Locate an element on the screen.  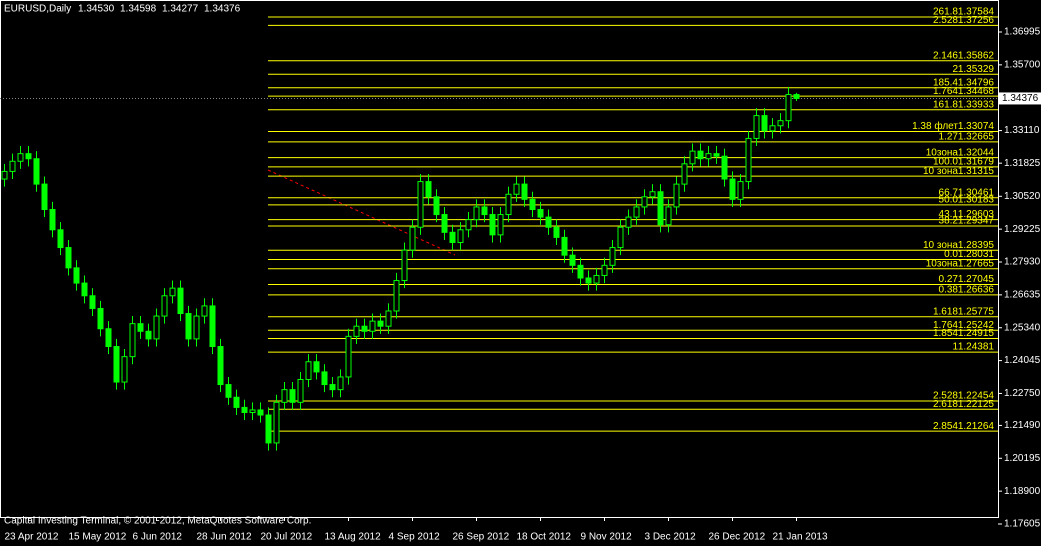
level-price: 1.31679 is located at coordinates (976, 162).